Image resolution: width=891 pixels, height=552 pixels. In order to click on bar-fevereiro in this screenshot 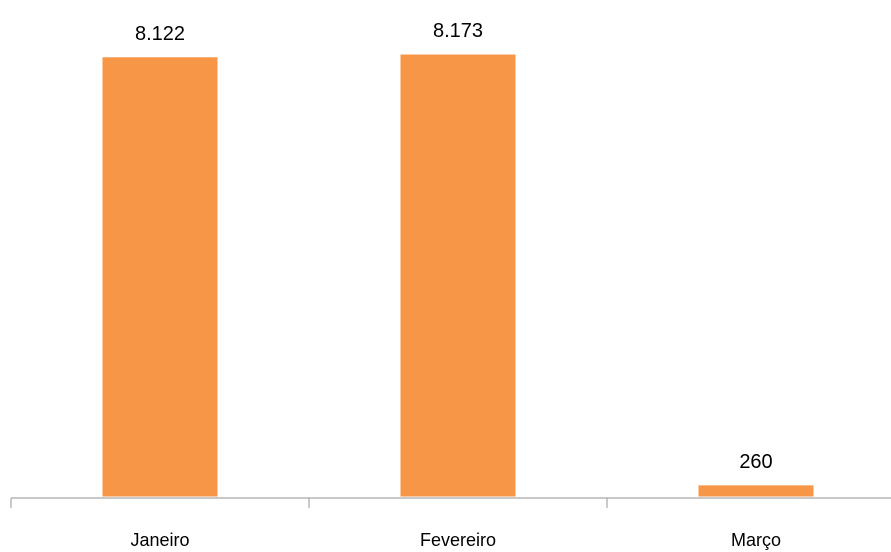, I will do `click(458, 275)`.